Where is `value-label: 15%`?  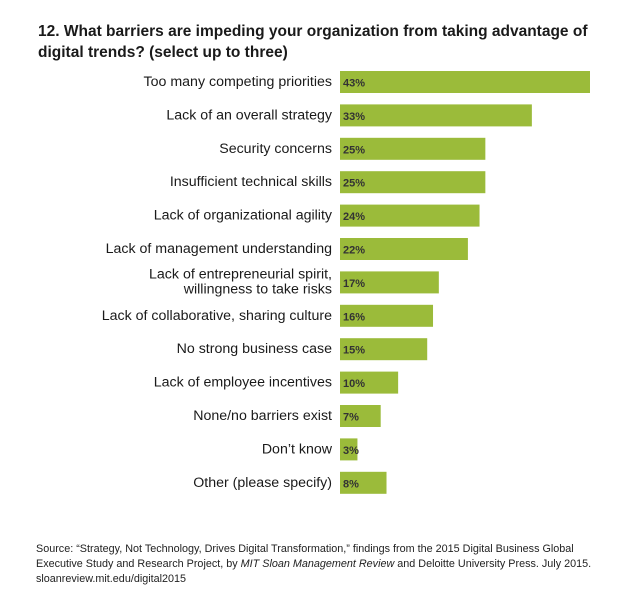 value-label: 15% is located at coordinates (354, 351).